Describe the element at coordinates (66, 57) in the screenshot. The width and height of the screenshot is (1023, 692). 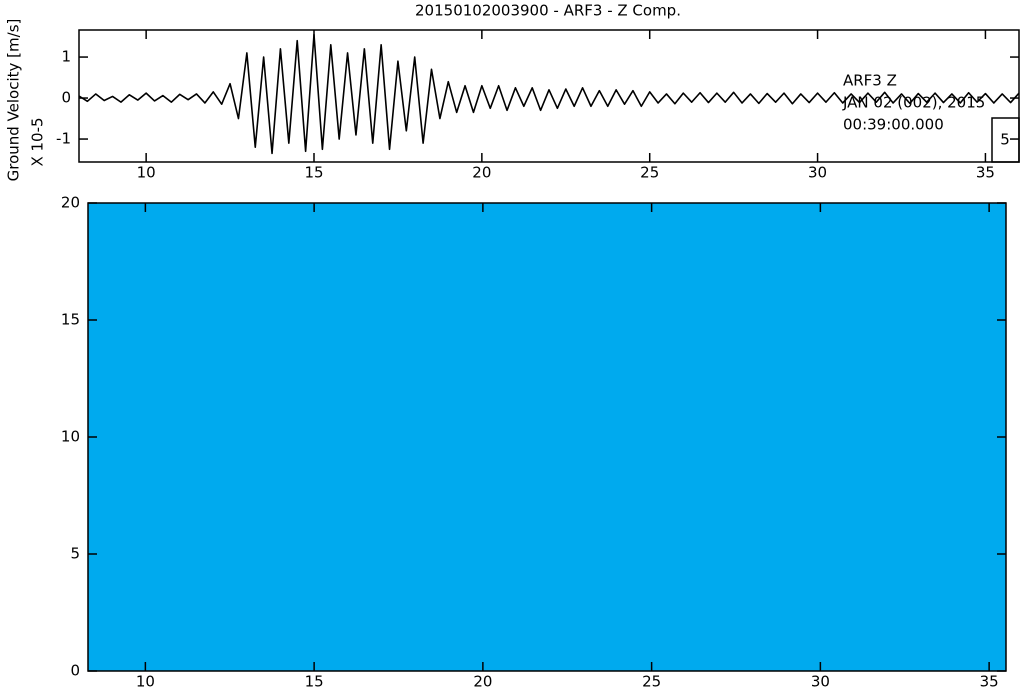
I see `y-tick-label: 1` at that location.